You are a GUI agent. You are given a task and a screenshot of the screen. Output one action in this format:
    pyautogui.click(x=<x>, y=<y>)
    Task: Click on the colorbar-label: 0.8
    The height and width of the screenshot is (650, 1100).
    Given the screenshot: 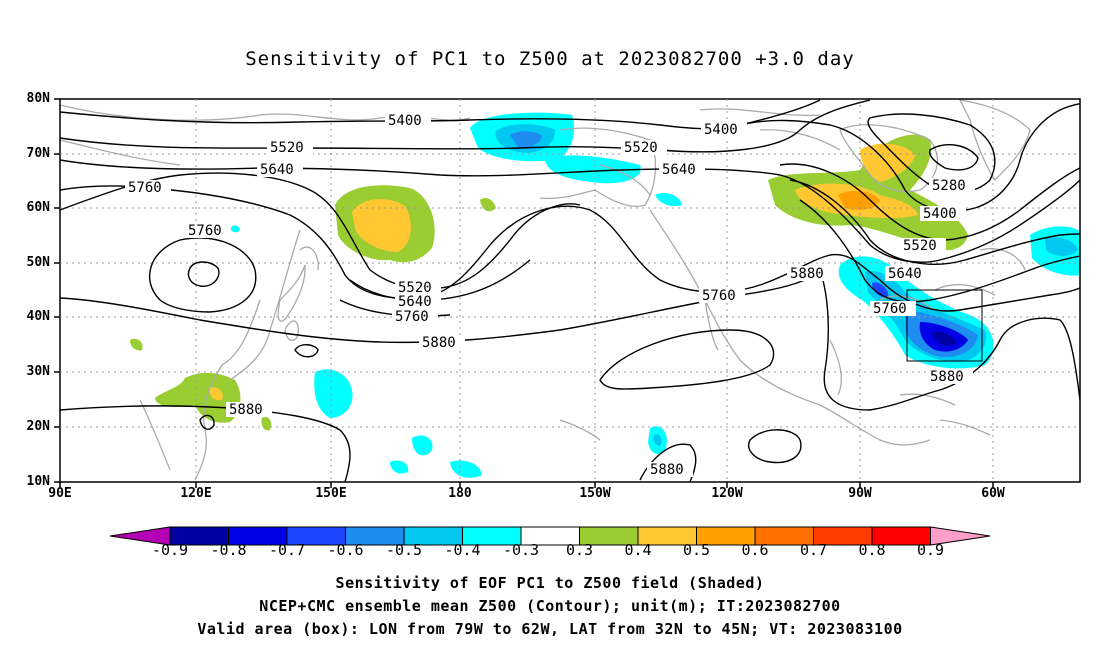 What is the action you would take?
    pyautogui.click(x=872, y=550)
    